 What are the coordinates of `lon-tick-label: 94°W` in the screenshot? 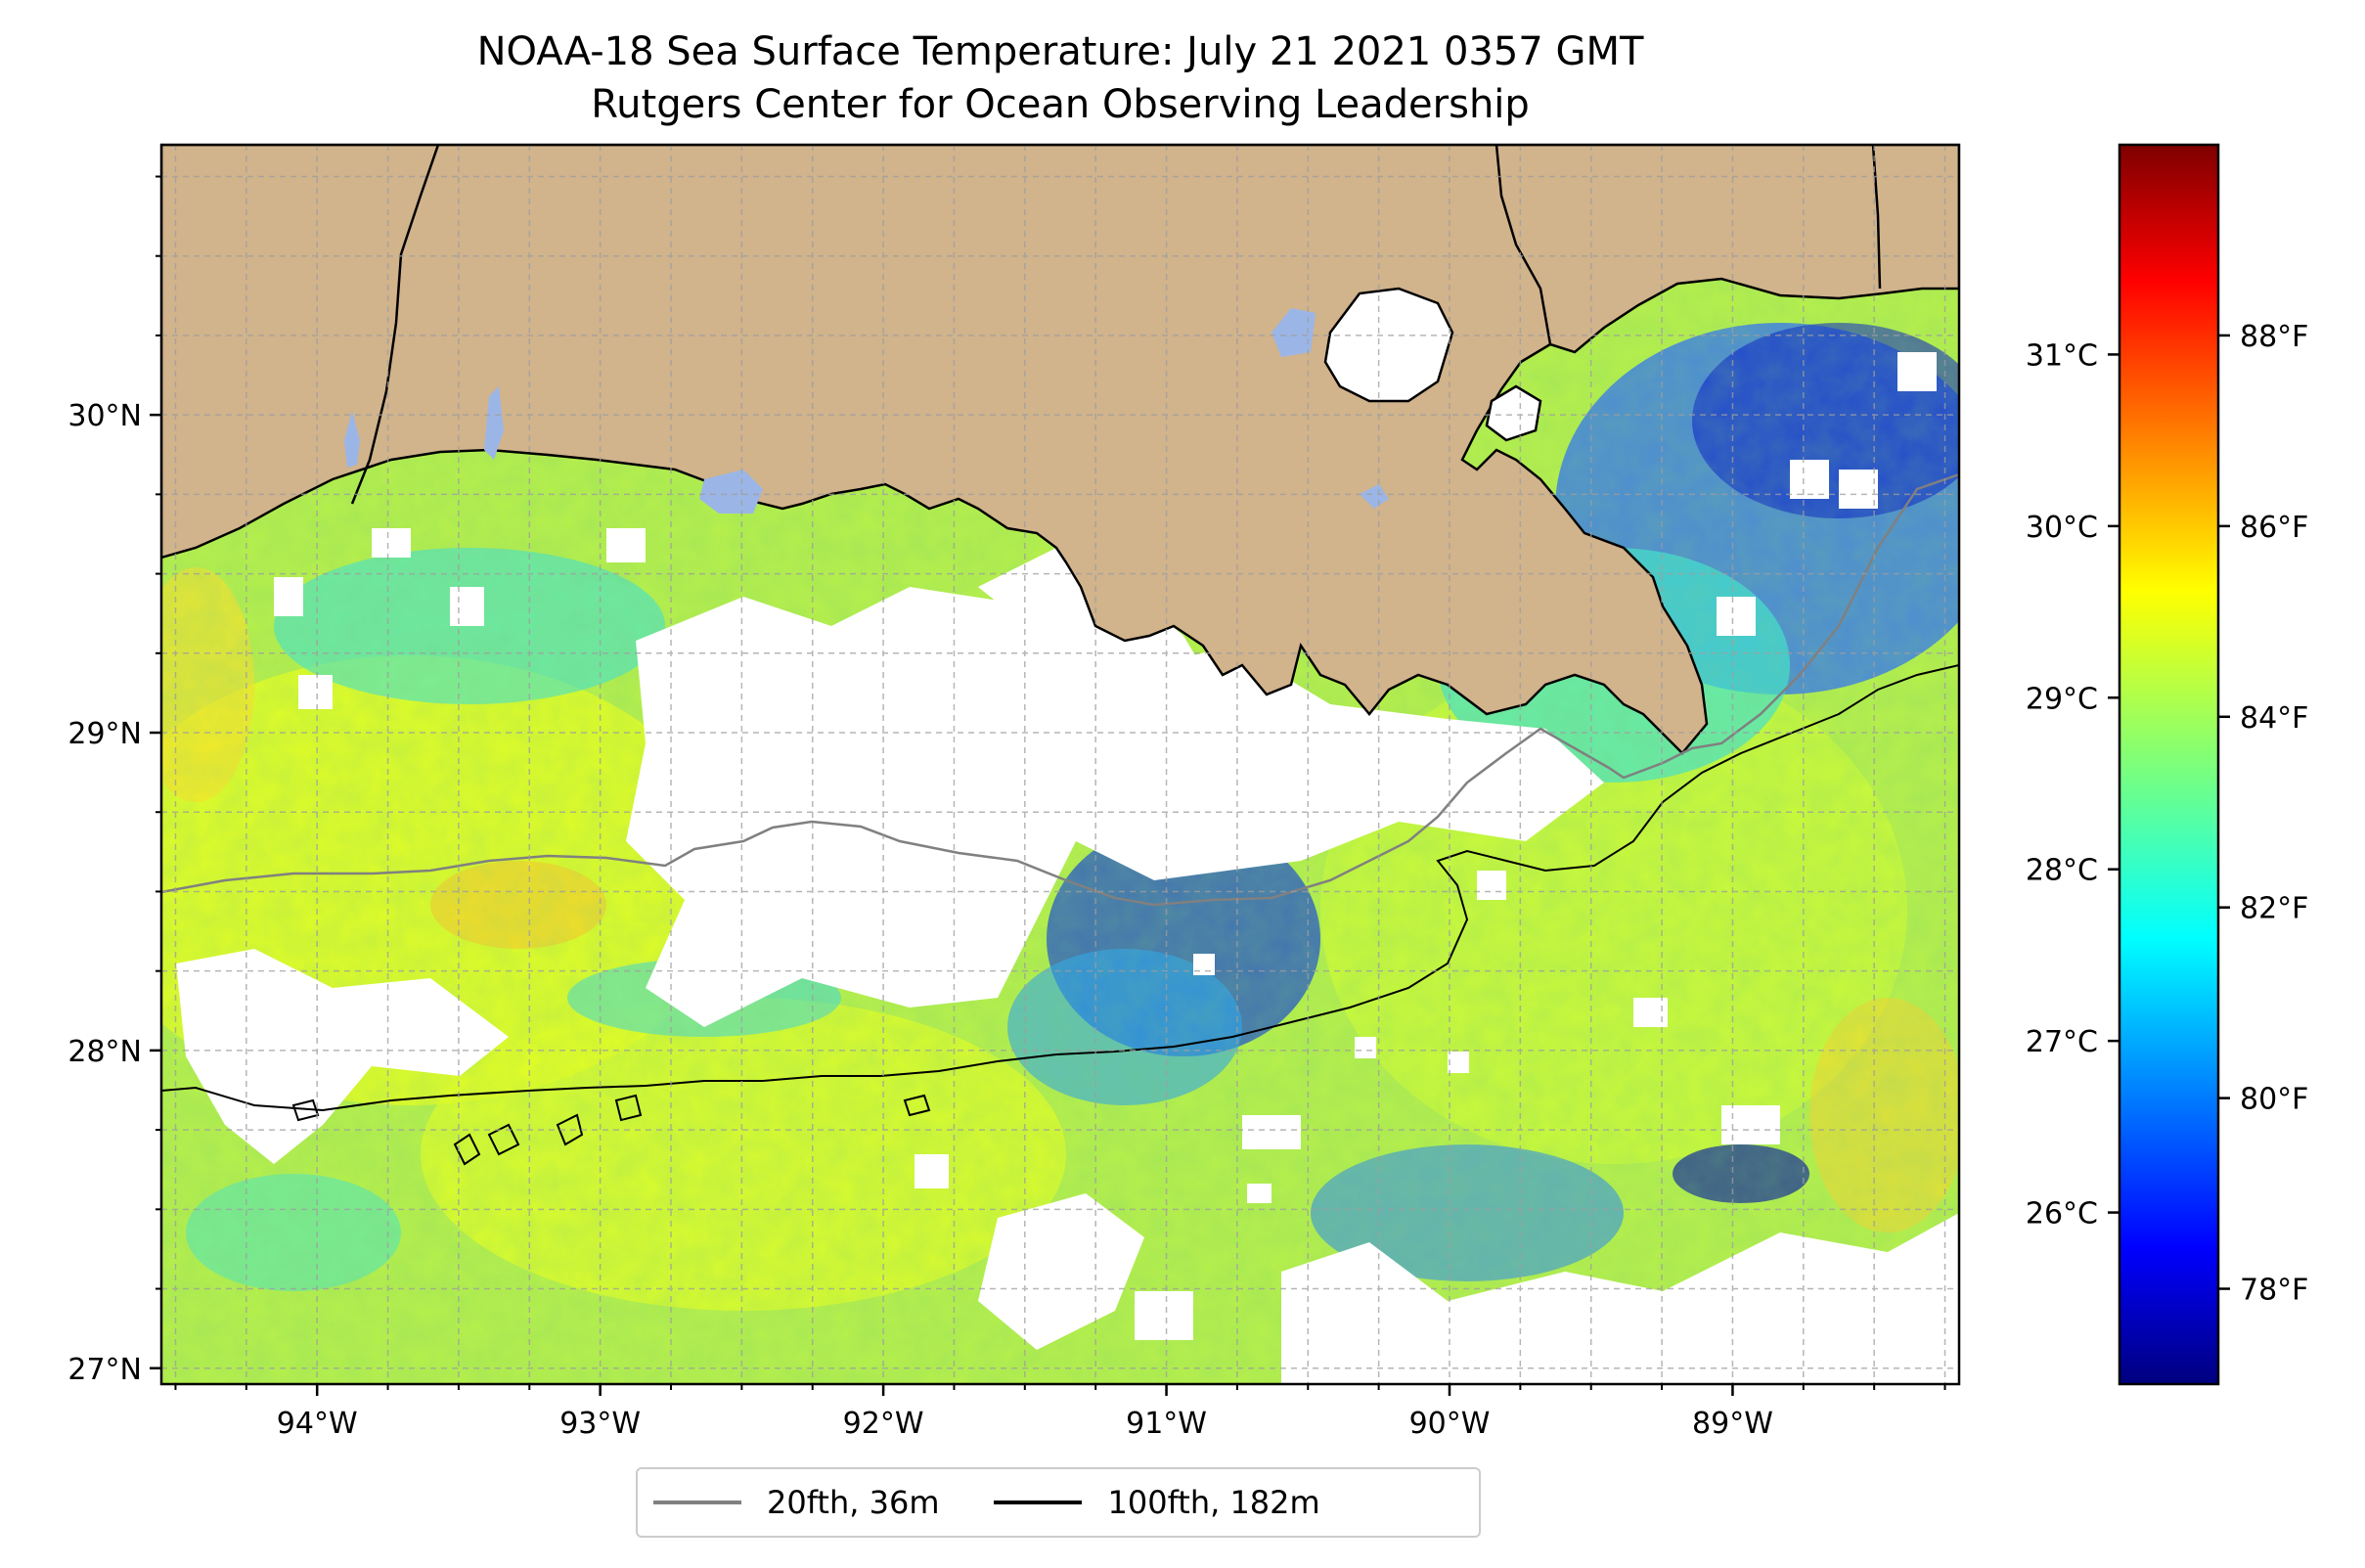 It's located at (317, 1424).